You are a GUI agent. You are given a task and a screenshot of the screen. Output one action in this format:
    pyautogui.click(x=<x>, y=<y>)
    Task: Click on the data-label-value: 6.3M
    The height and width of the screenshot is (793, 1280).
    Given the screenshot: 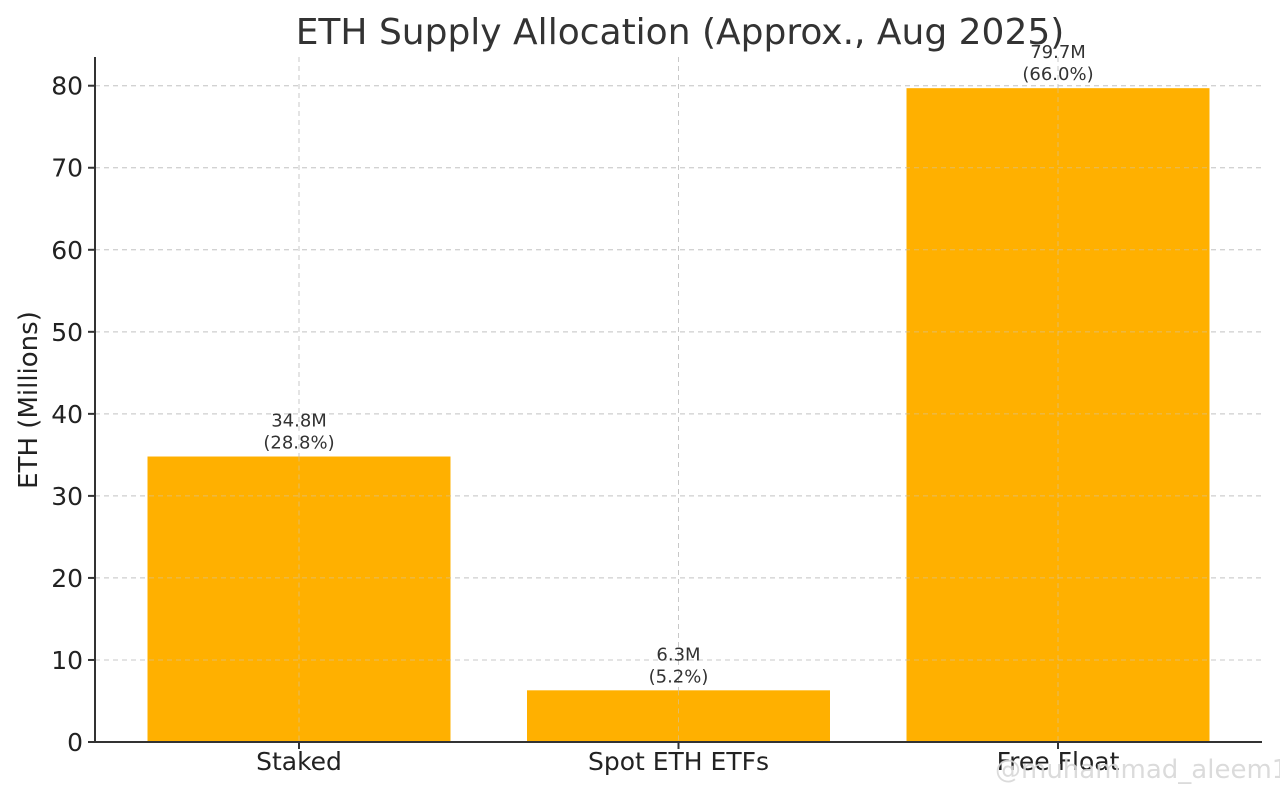 What is the action you would take?
    pyautogui.click(x=678, y=654)
    